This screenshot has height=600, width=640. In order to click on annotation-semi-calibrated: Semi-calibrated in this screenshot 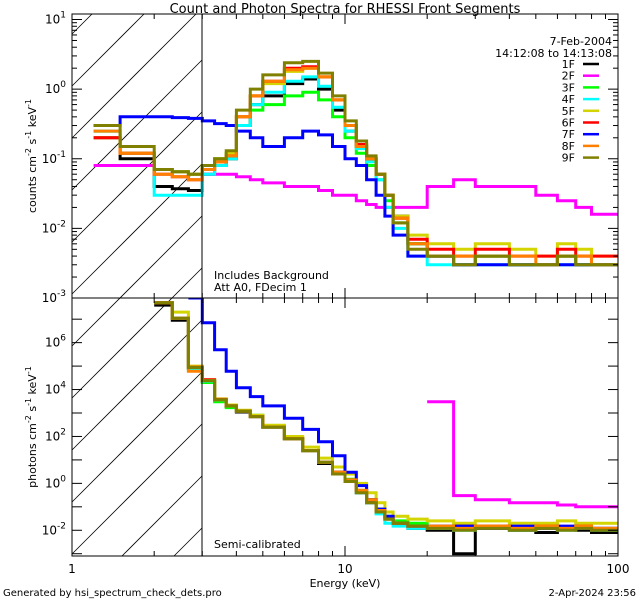, I will do `click(257, 544)`.